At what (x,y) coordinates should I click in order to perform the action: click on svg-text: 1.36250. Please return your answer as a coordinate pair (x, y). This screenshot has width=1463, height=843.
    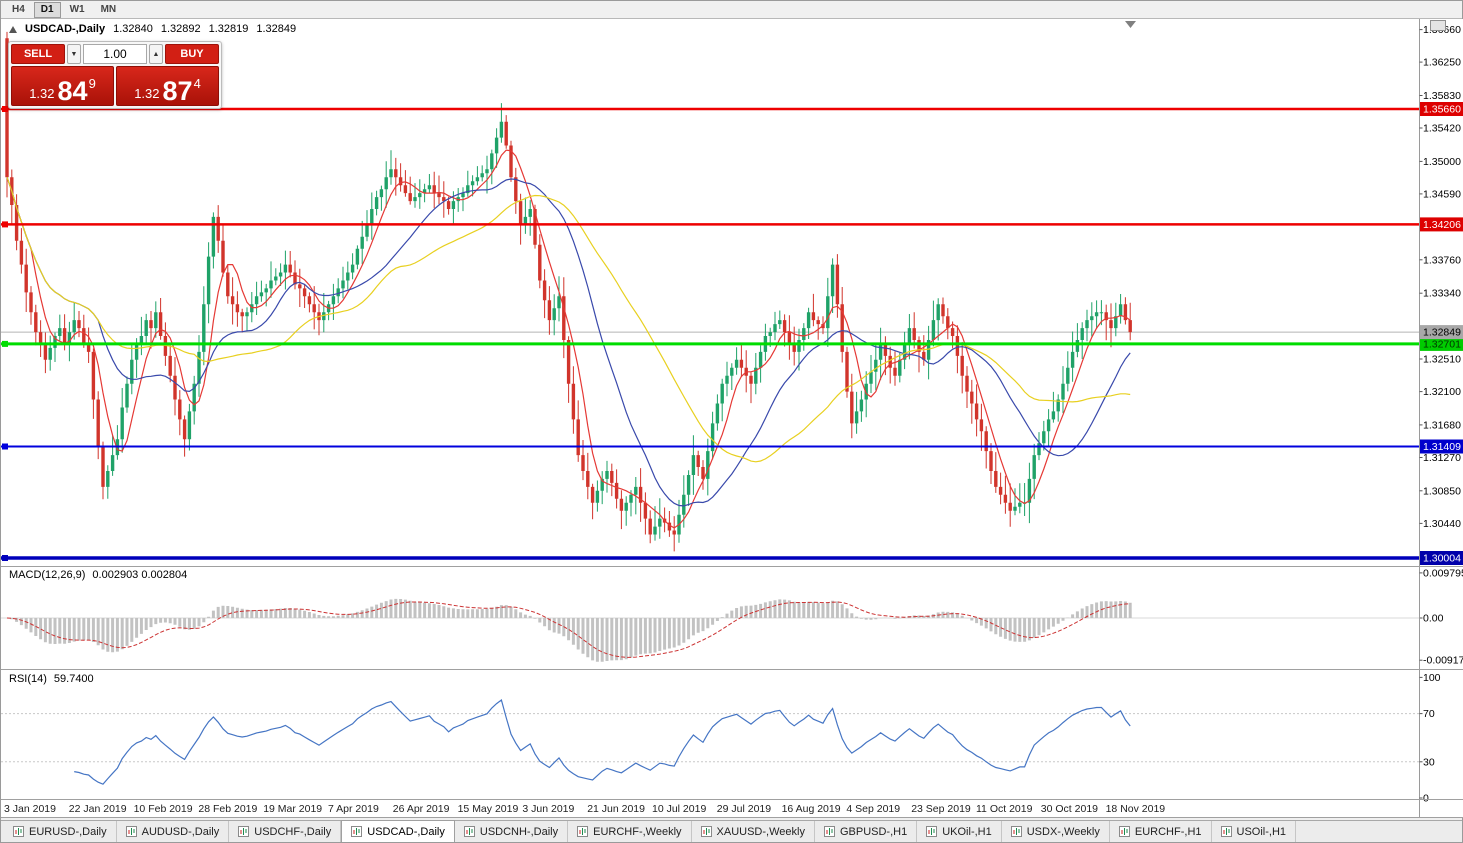
    Looking at the image, I should click on (1442, 63).